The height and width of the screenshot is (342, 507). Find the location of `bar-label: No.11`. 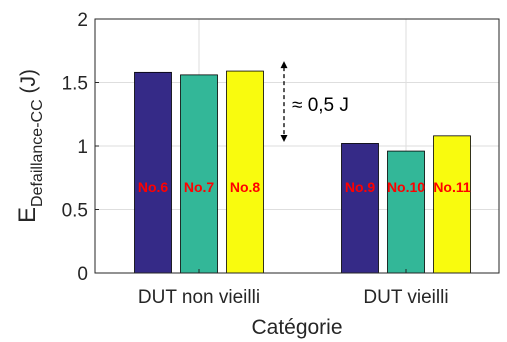

bar-label: No.11 is located at coordinates (452, 187).